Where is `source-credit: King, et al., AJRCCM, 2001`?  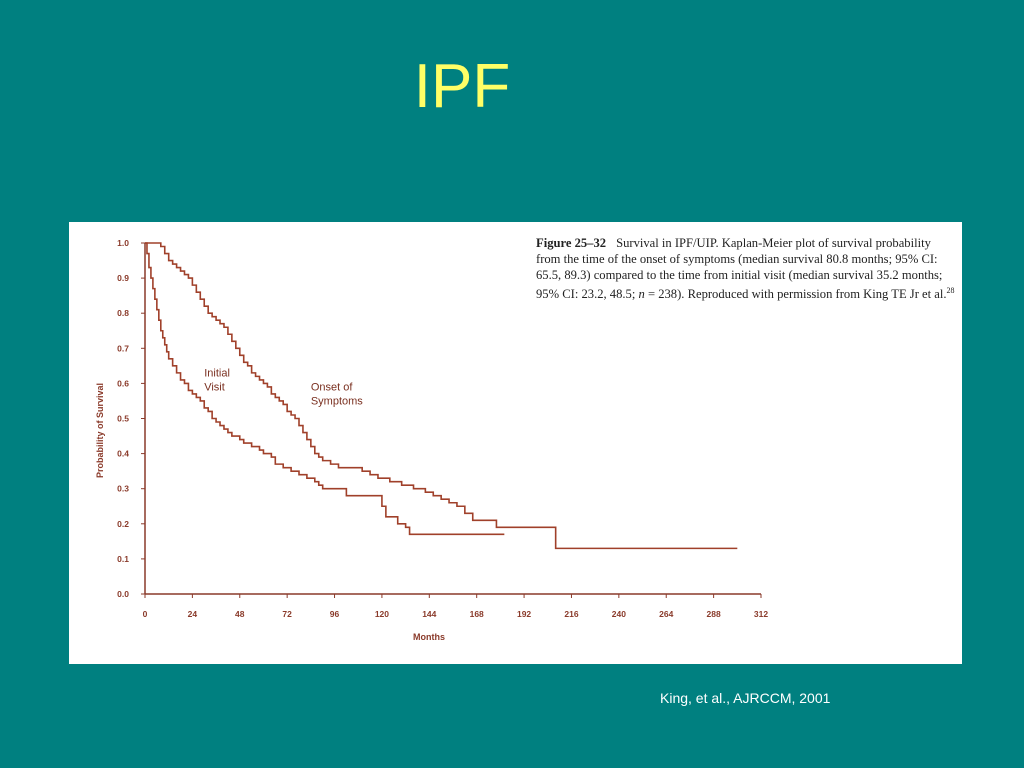 source-credit: King, et al., AJRCCM, 2001 is located at coordinates (745, 698).